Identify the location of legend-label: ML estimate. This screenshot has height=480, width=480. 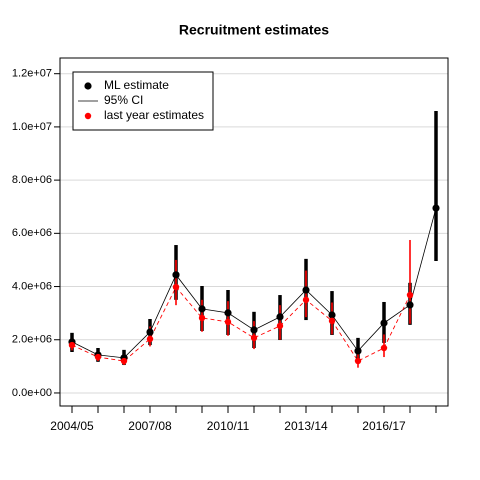
(136, 85).